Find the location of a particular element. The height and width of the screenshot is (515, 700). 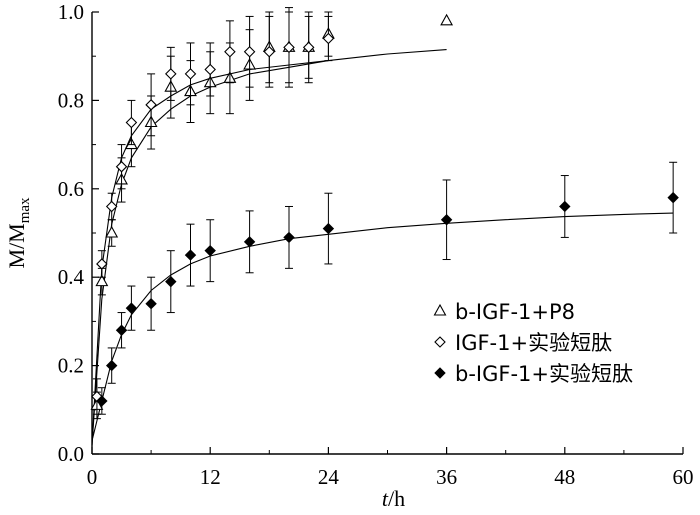

y-tick-label: 0.4 is located at coordinates (71, 277).